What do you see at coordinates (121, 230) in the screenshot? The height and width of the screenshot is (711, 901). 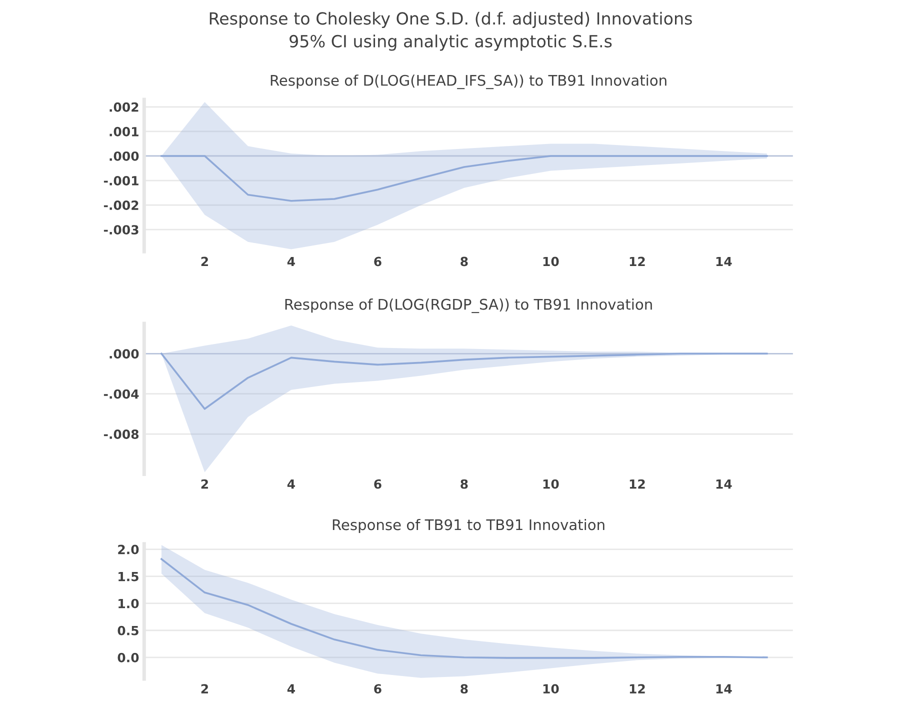 I see `y-tick-label: -.003` at bounding box center [121, 230].